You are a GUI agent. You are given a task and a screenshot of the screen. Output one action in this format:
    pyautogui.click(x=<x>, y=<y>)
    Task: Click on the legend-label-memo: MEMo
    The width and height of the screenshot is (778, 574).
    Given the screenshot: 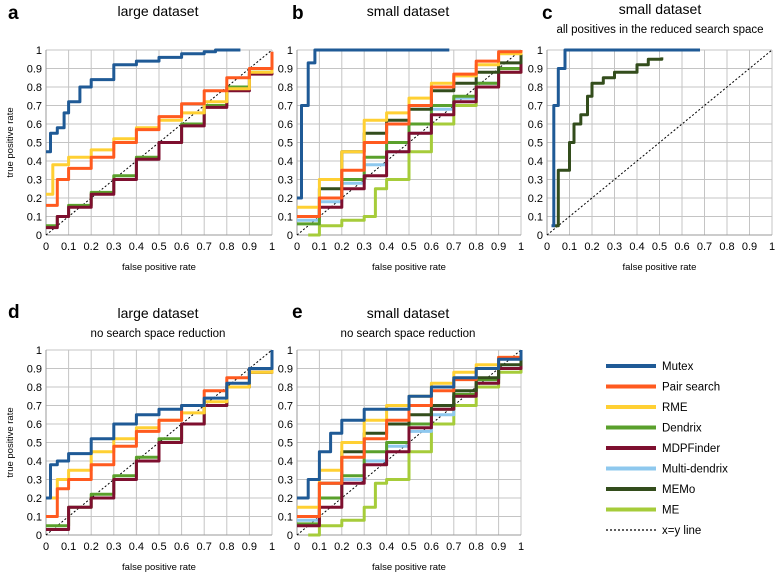 What is the action you would take?
    pyautogui.click(x=678, y=490)
    